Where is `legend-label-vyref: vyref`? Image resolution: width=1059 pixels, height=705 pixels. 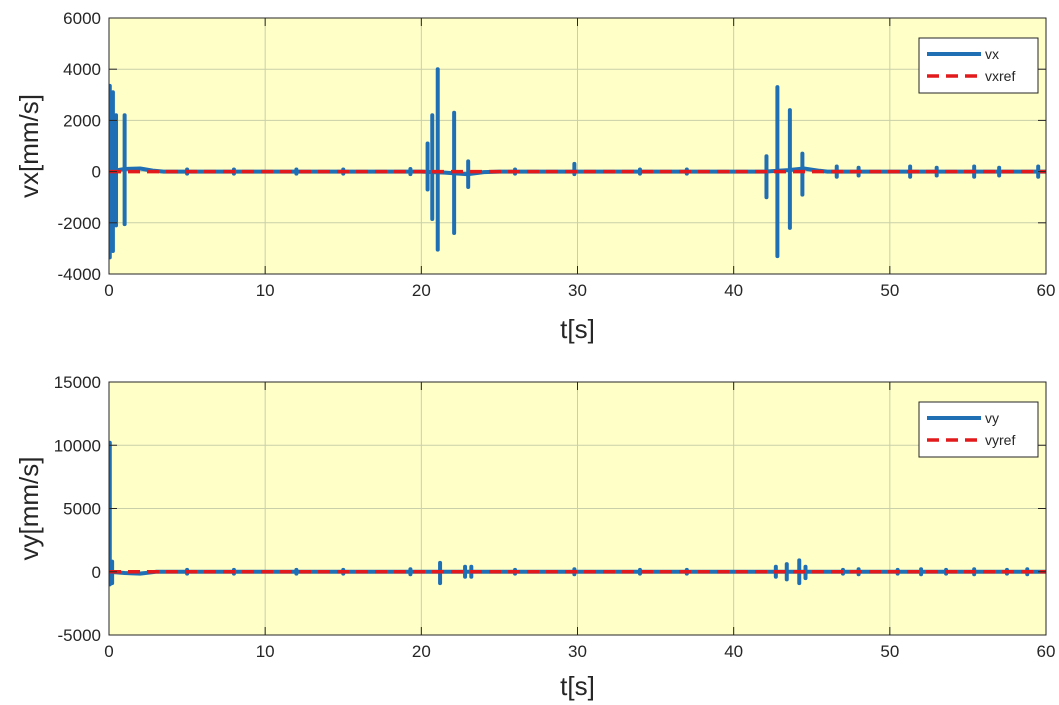
legend-label-vyref: vyref is located at coordinates (1000, 440).